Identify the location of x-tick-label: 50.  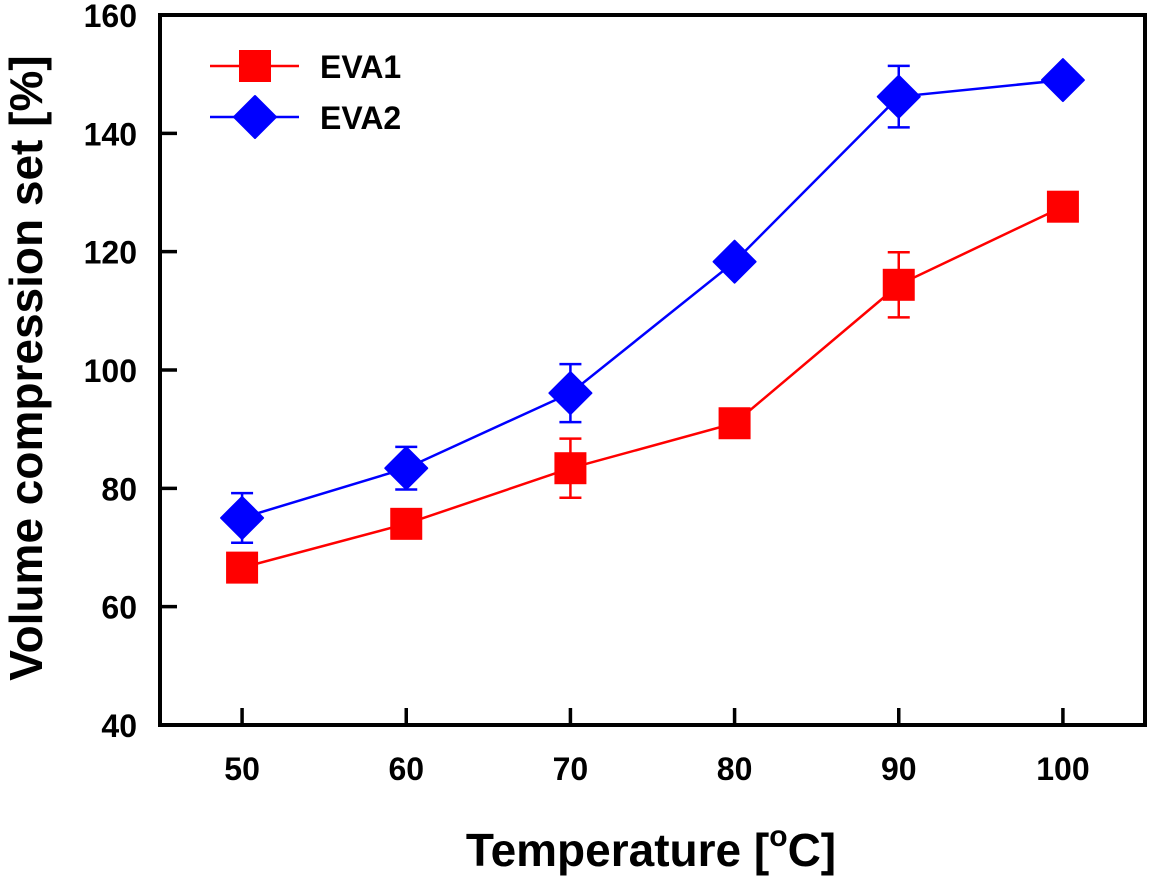
(242, 769).